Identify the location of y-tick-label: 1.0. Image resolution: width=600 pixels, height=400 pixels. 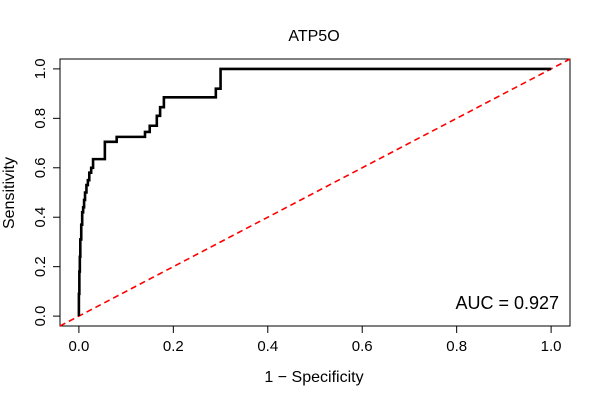
(40, 68).